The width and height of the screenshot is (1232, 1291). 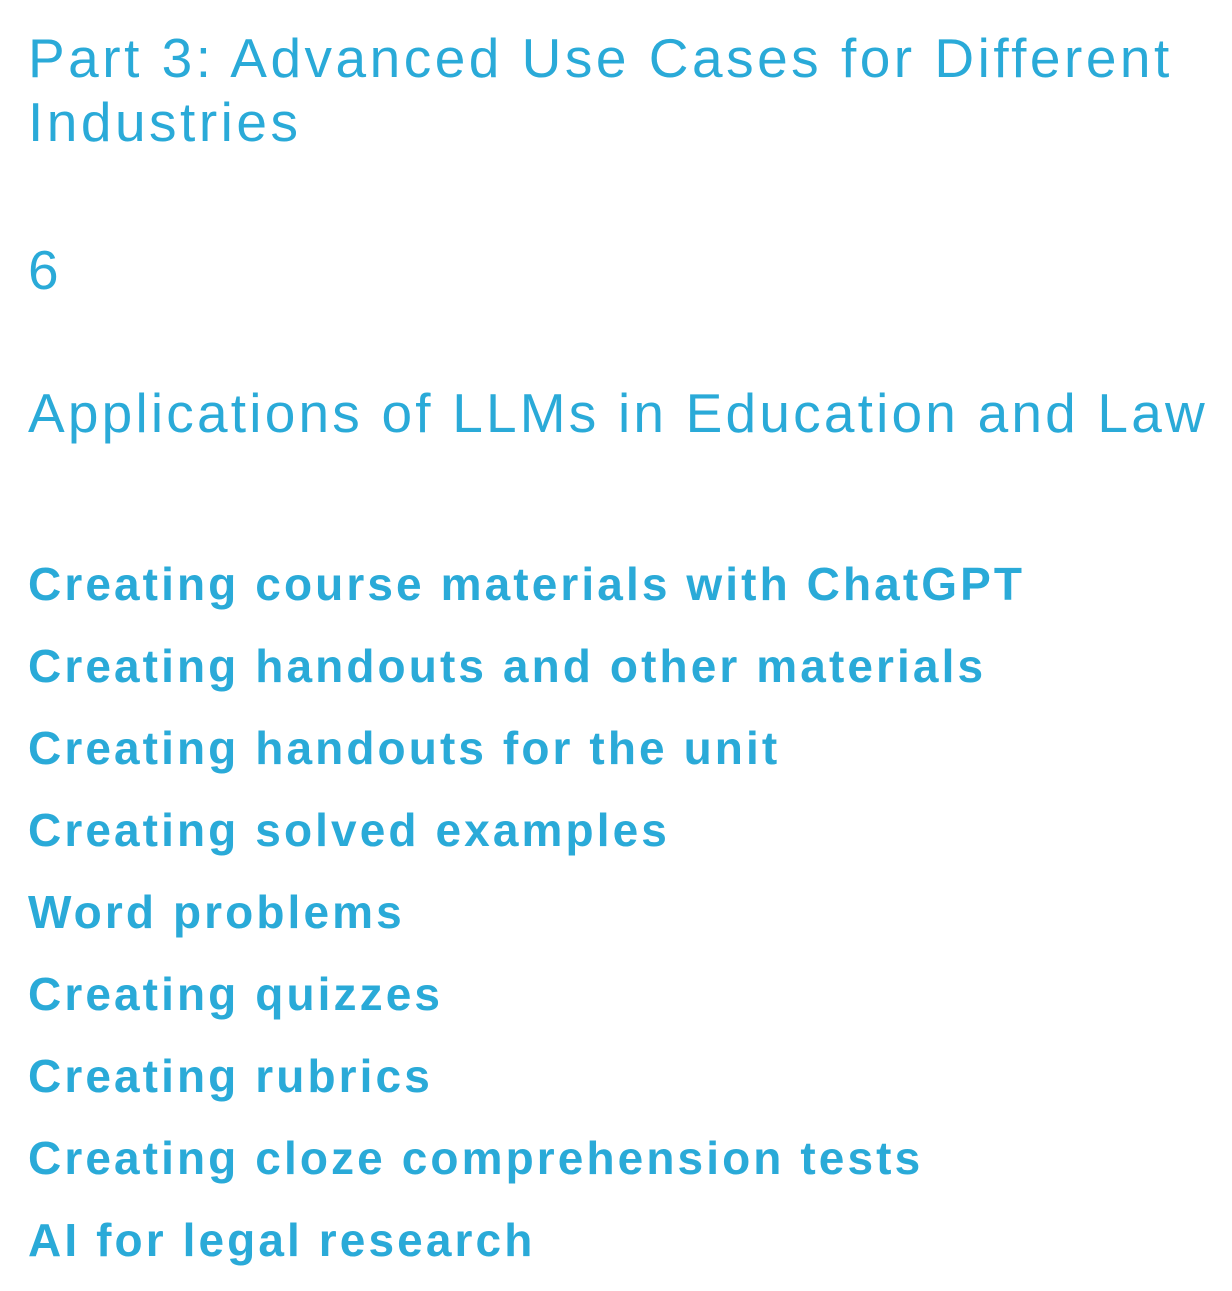 What do you see at coordinates (527, 584) in the screenshot?
I see `section-item: Creating course materials with ChatGPT` at bounding box center [527, 584].